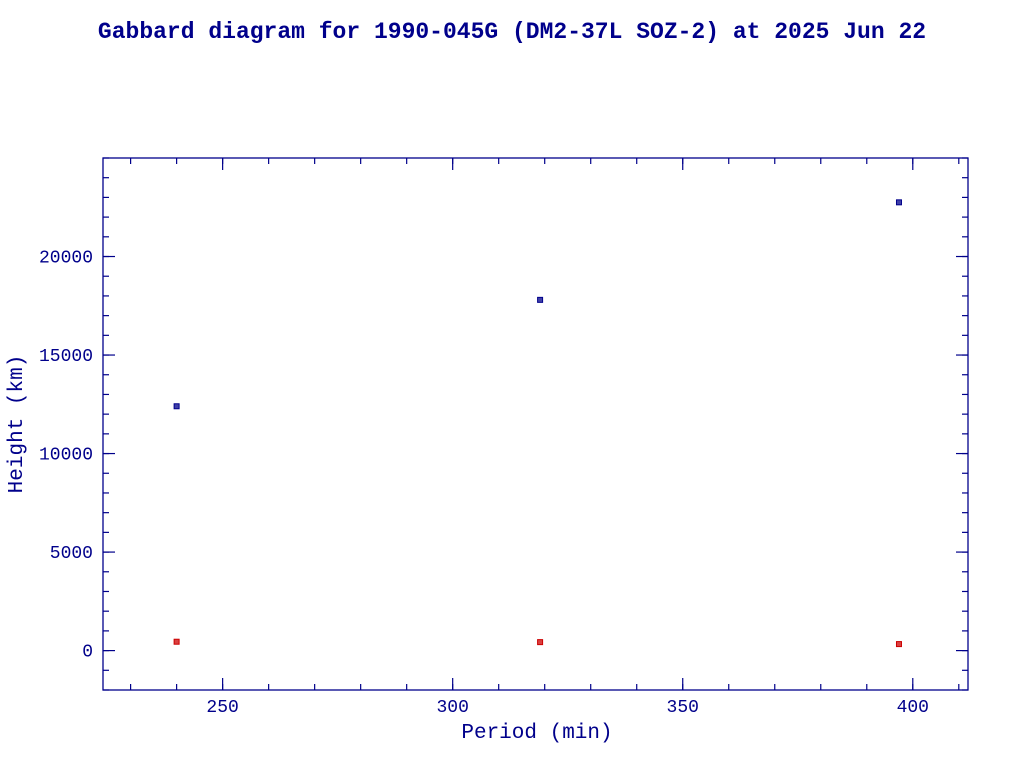 This screenshot has height=768, width=1024. Describe the element at coordinates (71, 554) in the screenshot. I see `y-tick-label: 5000` at that location.